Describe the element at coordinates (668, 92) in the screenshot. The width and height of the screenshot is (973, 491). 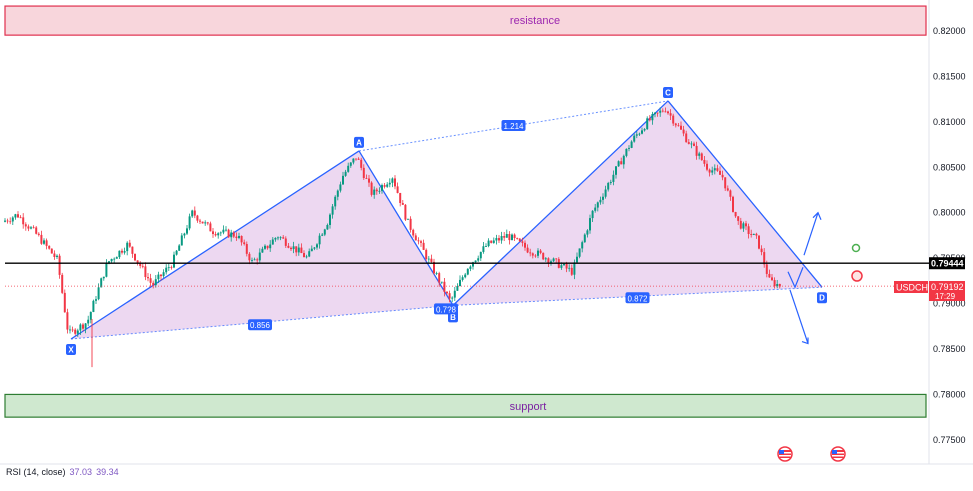
I see `pattern-point-label: C` at that location.